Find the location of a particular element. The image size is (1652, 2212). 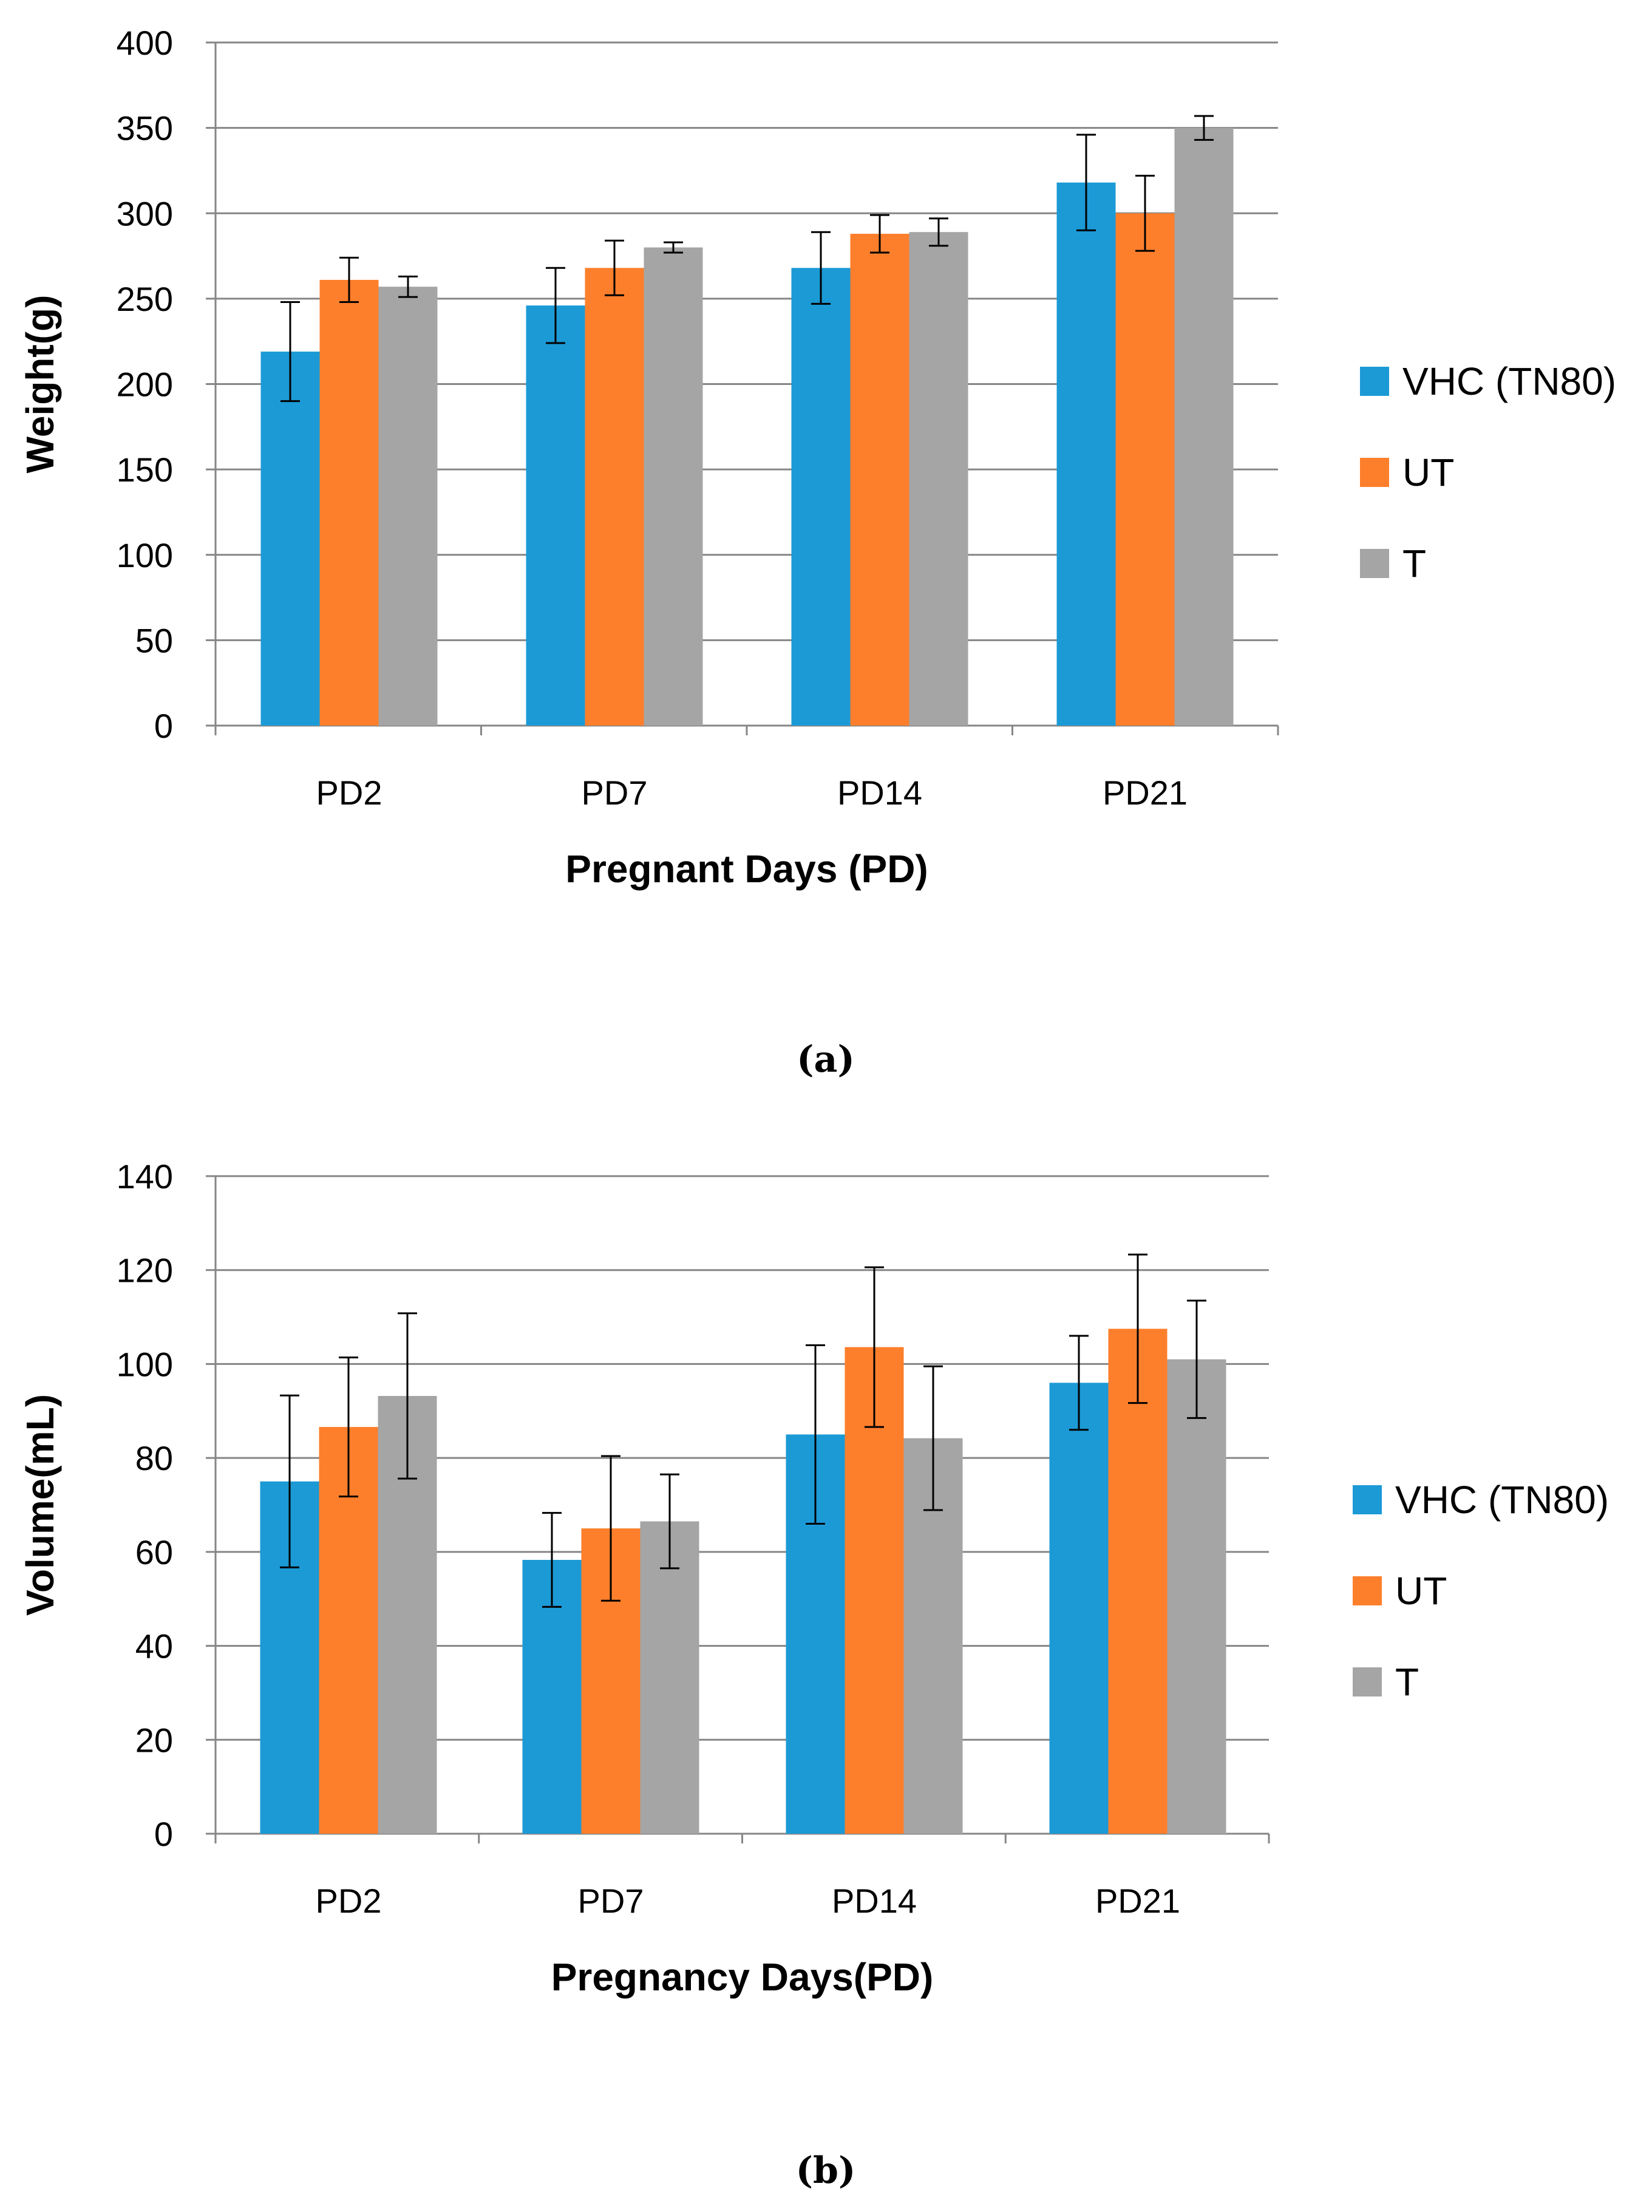

bar-ut-pd2 is located at coordinates (349, 502).